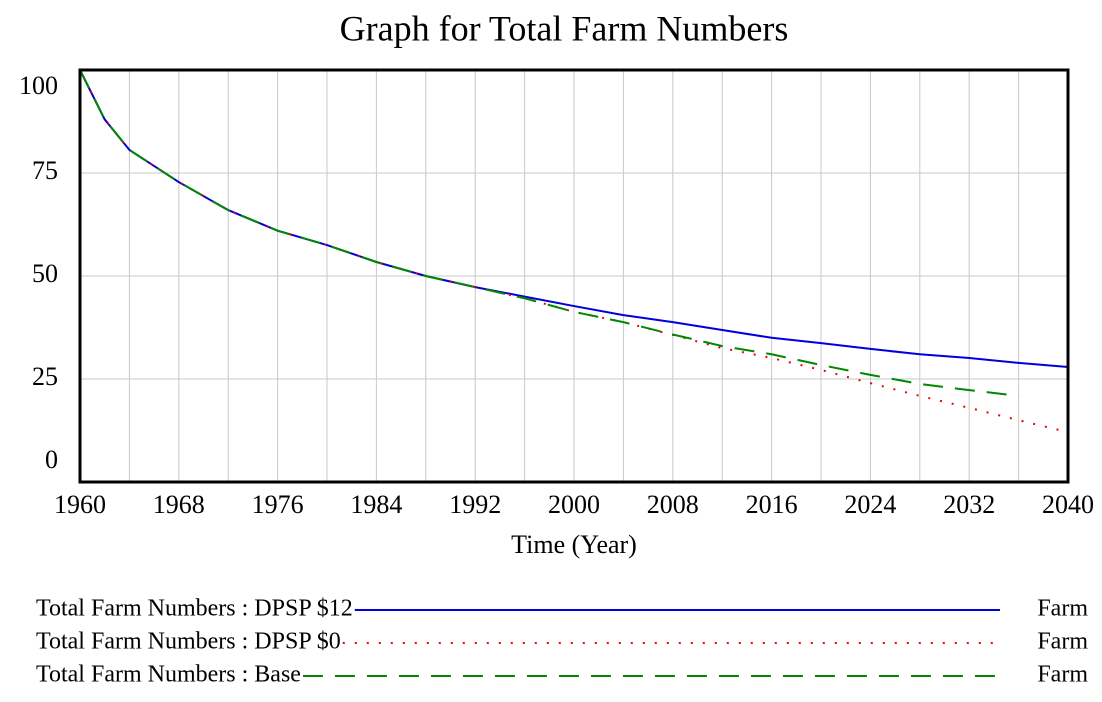 This screenshot has width=1102, height=702. I want to click on x-tick-label: 2008, so click(673, 504).